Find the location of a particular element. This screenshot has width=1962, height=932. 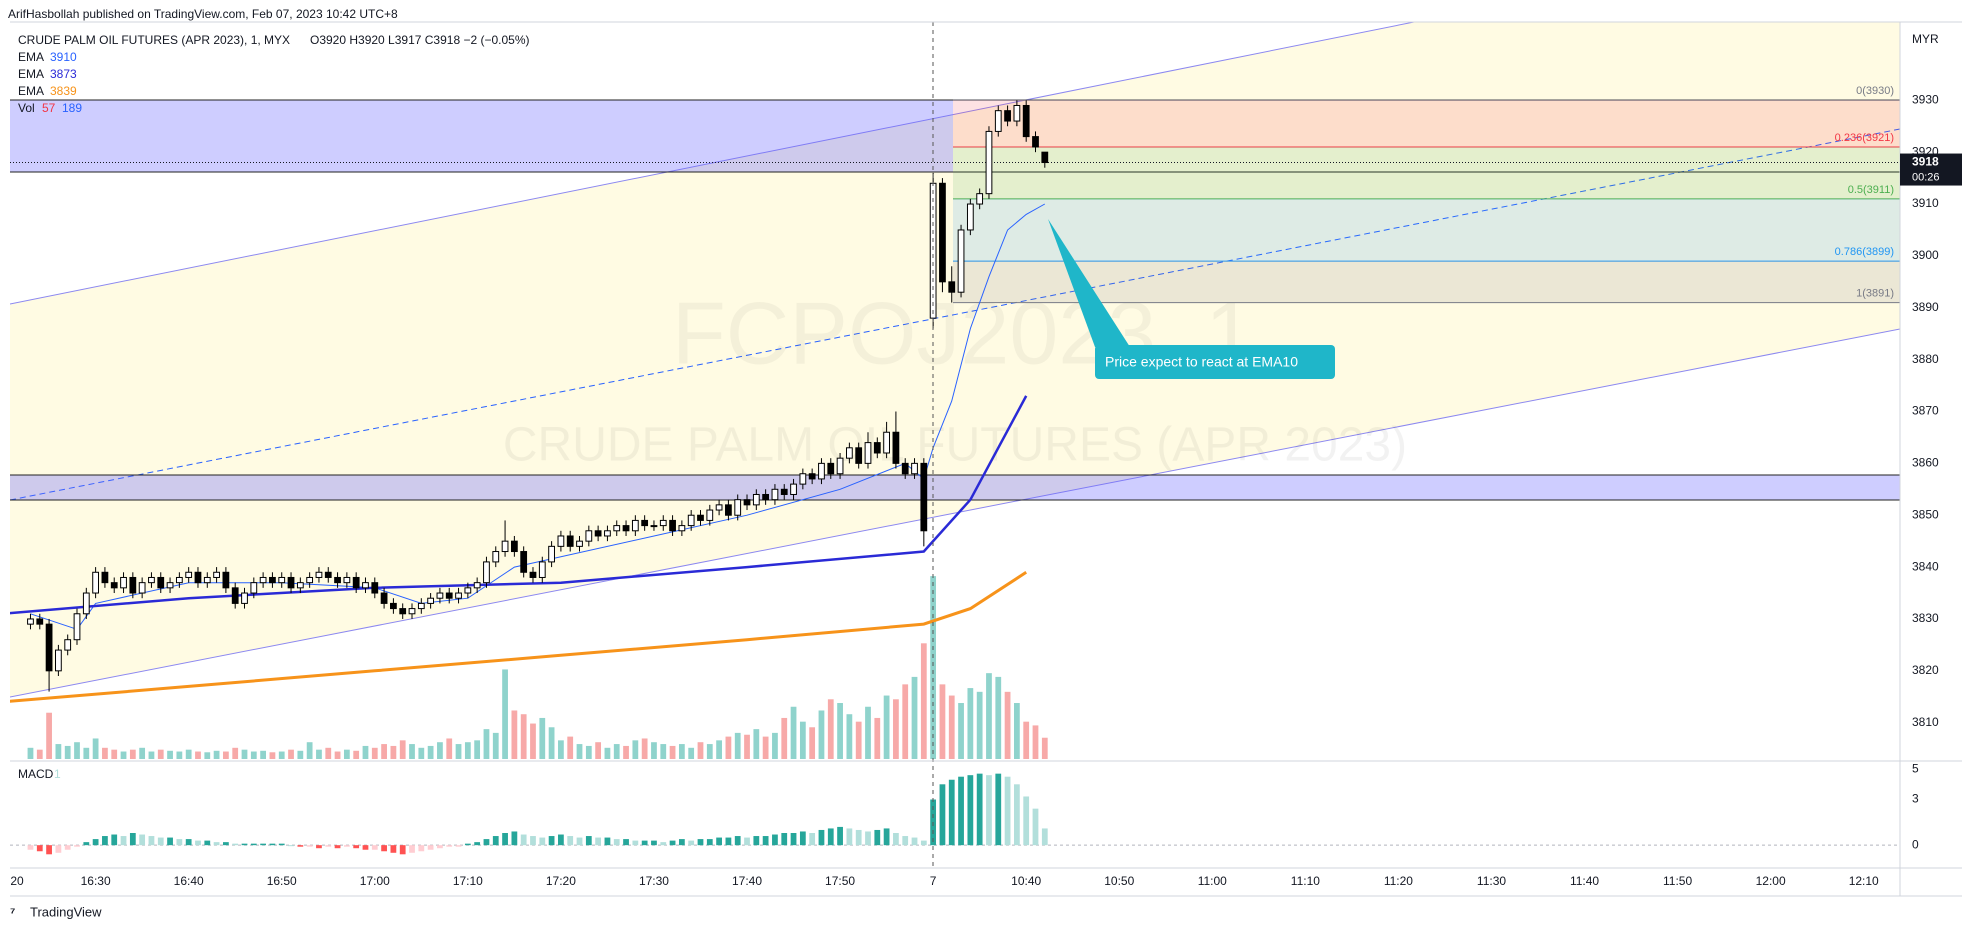

x-tick-label: 16:30 is located at coordinates (96, 881).